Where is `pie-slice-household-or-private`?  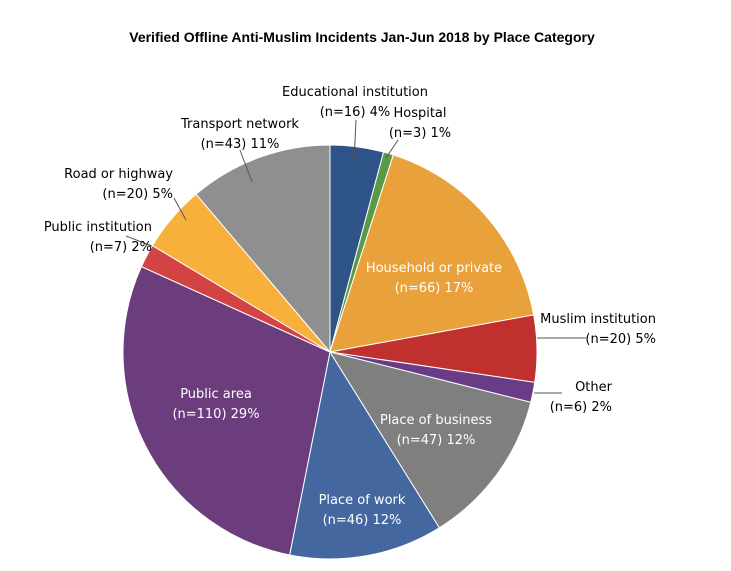 pie-slice-household-or-private is located at coordinates (432, 253).